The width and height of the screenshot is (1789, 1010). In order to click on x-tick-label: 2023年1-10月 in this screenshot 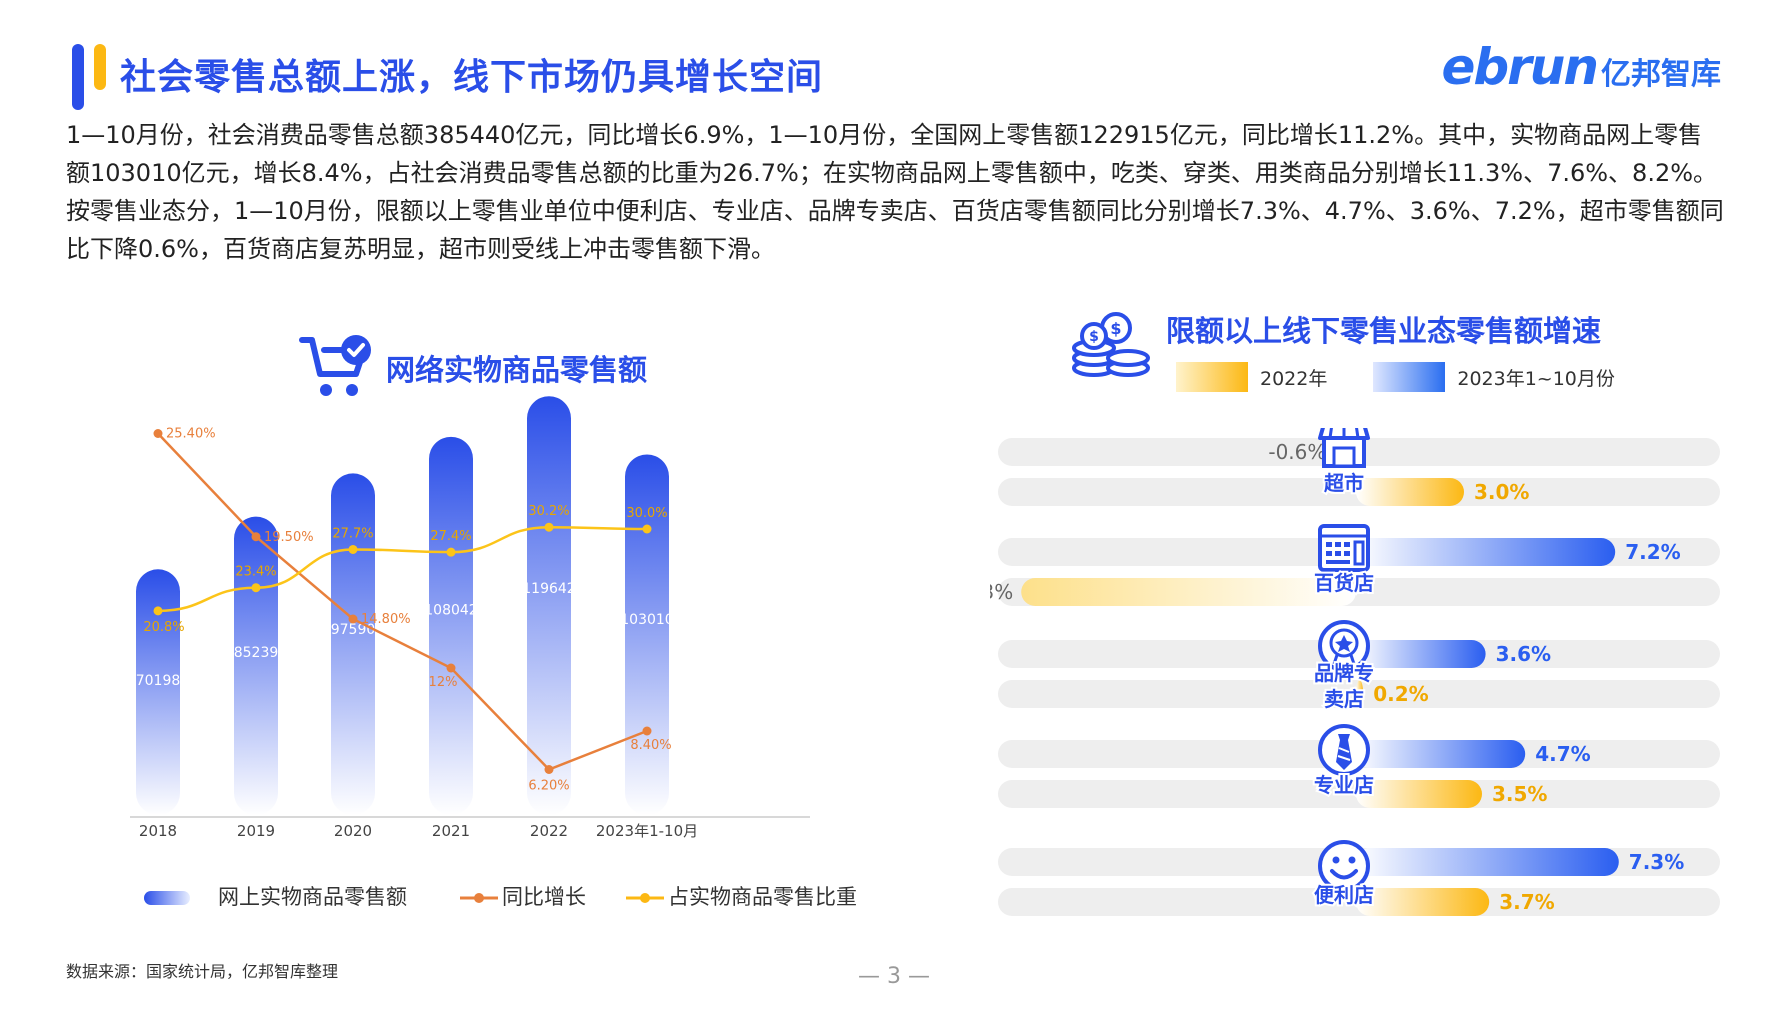, I will do `click(647, 831)`.